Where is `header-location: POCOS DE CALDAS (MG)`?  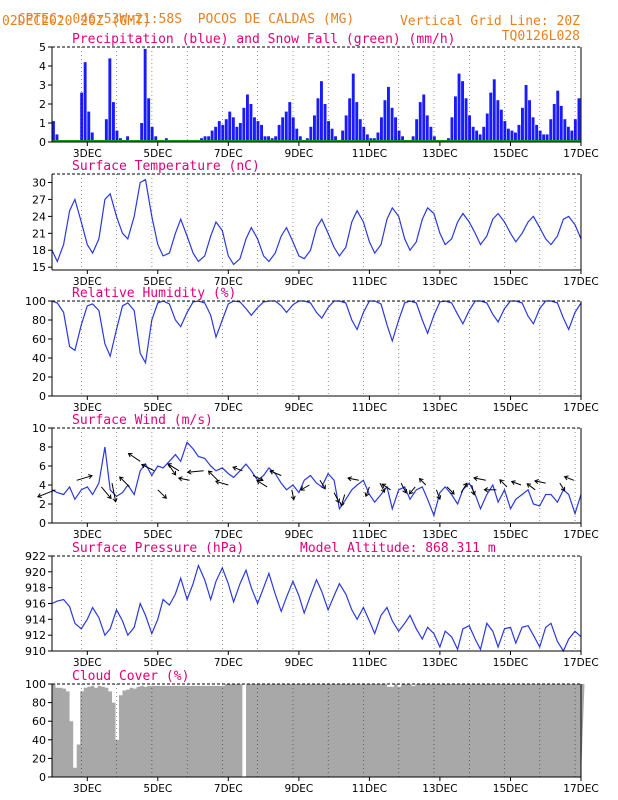 header-location: POCOS DE CALDAS (MG) is located at coordinates (276, 19).